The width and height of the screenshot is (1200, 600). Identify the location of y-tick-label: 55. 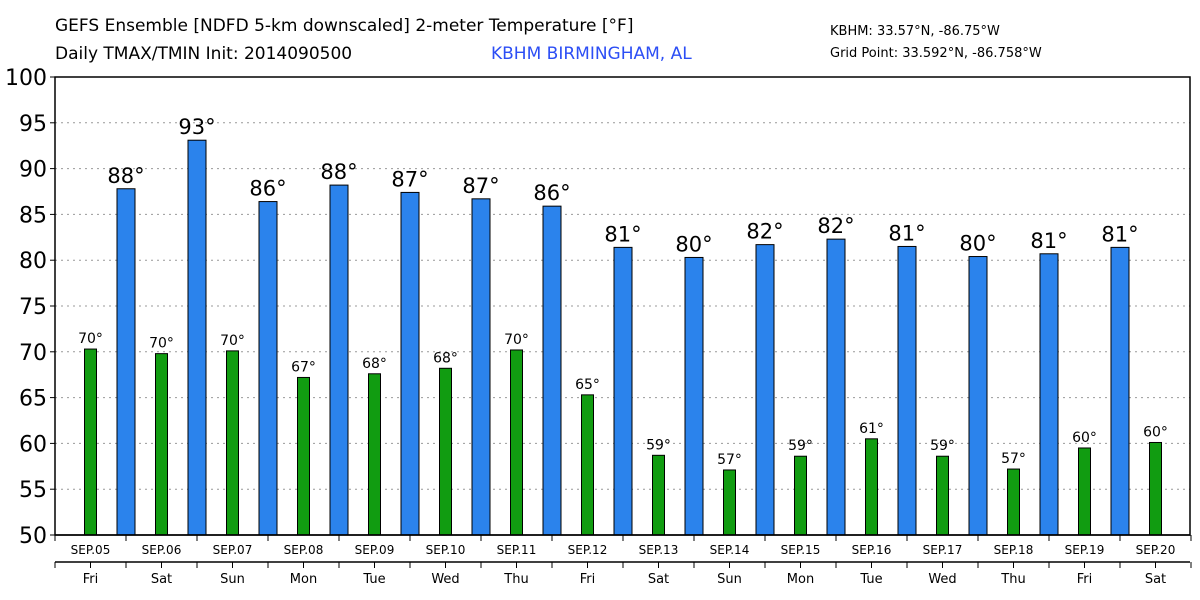
(33, 490).